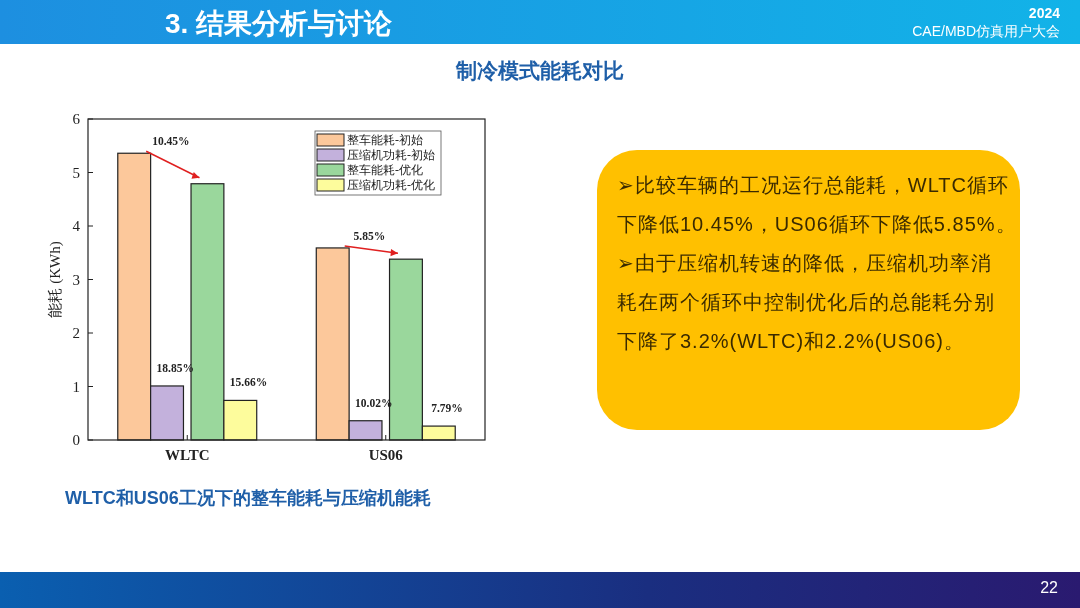 The image size is (1080, 608). Describe the element at coordinates (817, 204) in the screenshot. I see `text: ➢比较车辆的工况运行总能耗，WLTC循环下降低10.45%，US06循环下降低5.85%。` at that location.